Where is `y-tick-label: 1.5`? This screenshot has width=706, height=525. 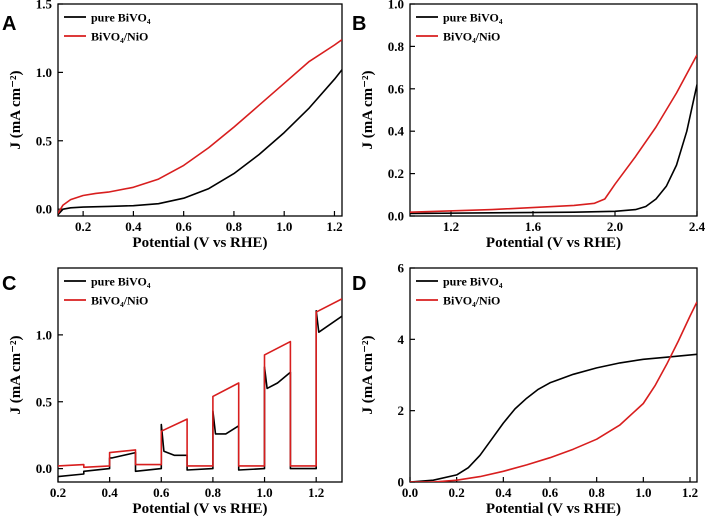 y-tick-label: 1.5 is located at coordinates (44, 6).